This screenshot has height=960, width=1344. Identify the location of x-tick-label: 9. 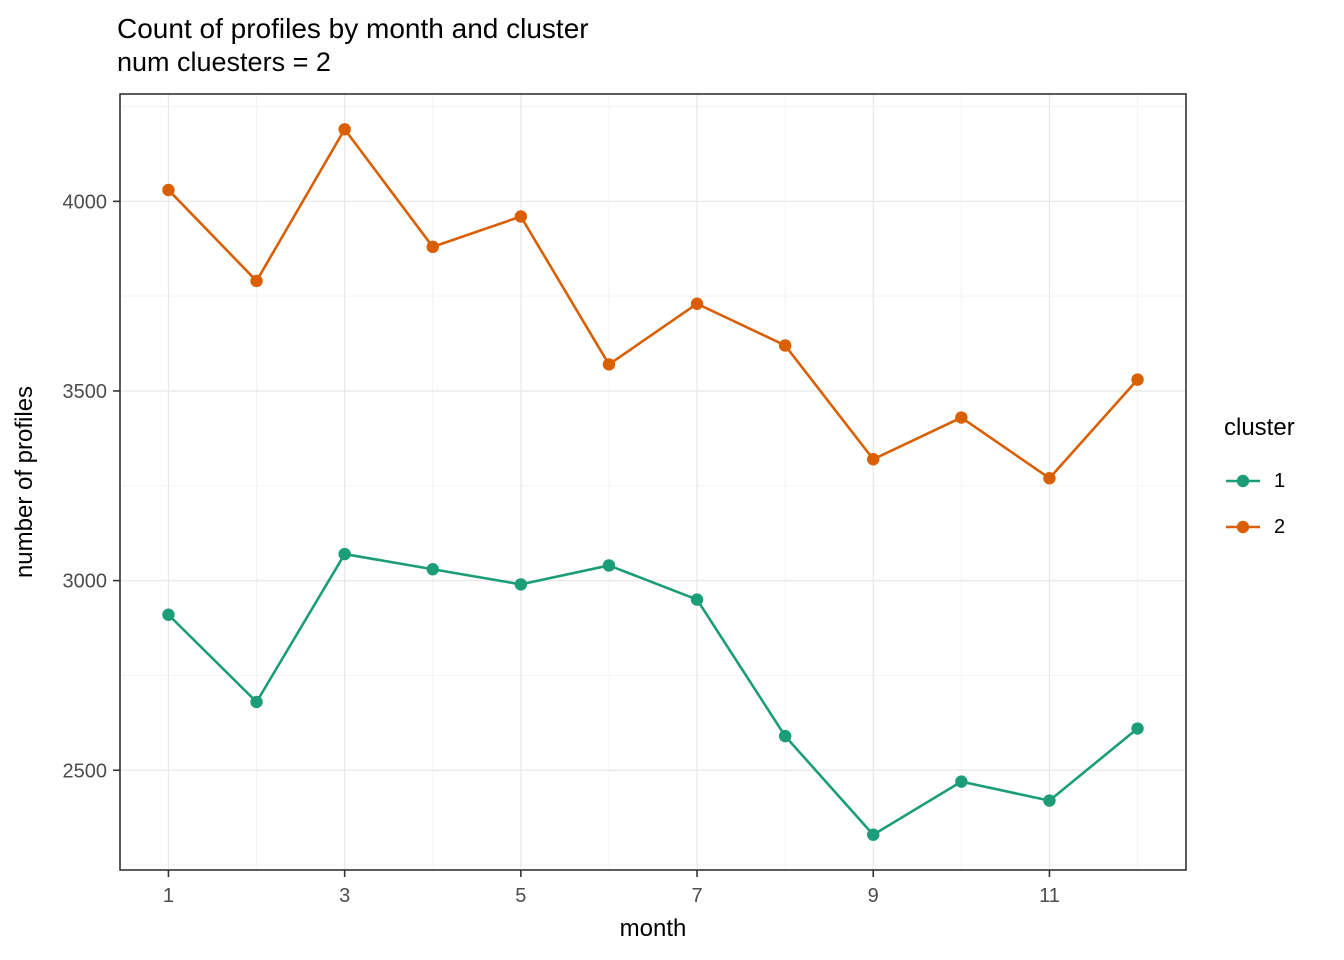
(873, 896).